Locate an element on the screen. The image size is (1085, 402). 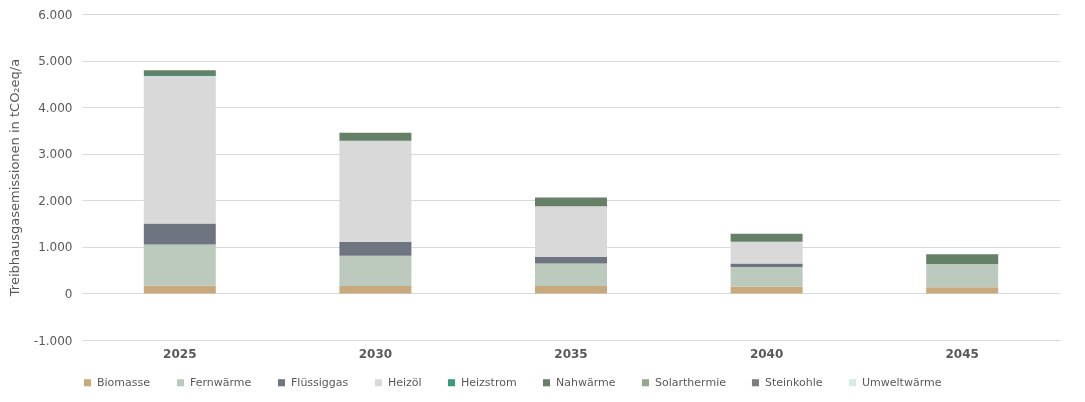
y-tick-label: 2.000 is located at coordinates (55, 200).